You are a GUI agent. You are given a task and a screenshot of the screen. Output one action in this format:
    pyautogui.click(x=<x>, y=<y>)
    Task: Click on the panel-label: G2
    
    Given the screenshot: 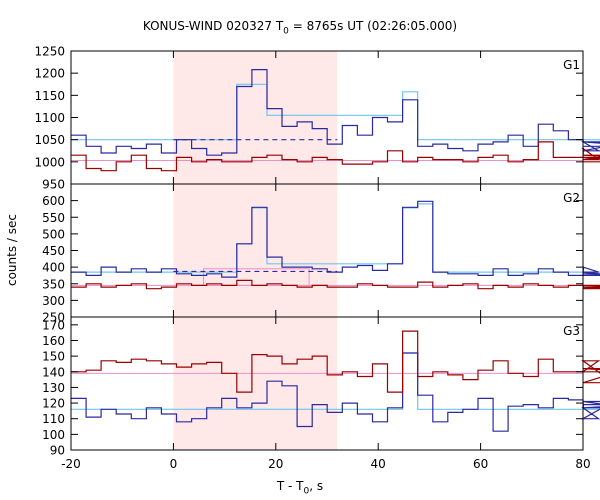 What is the action you would take?
    pyautogui.click(x=571, y=198)
    